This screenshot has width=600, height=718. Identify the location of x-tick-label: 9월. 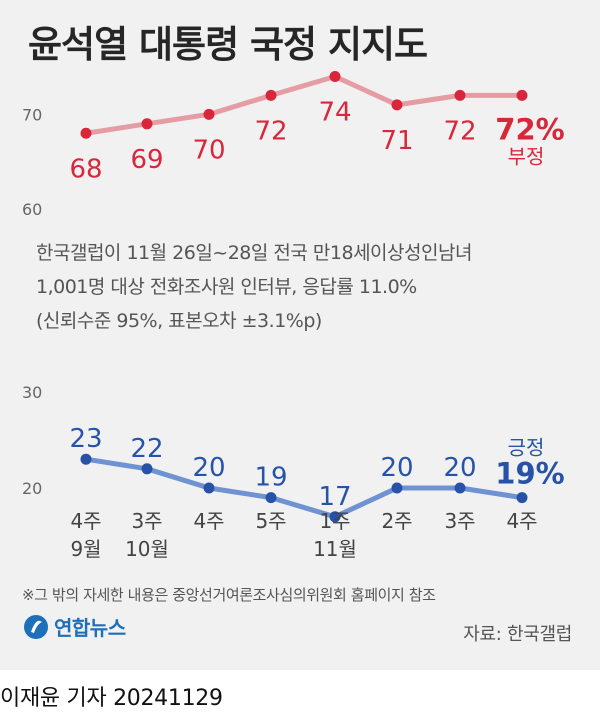
(85, 549).